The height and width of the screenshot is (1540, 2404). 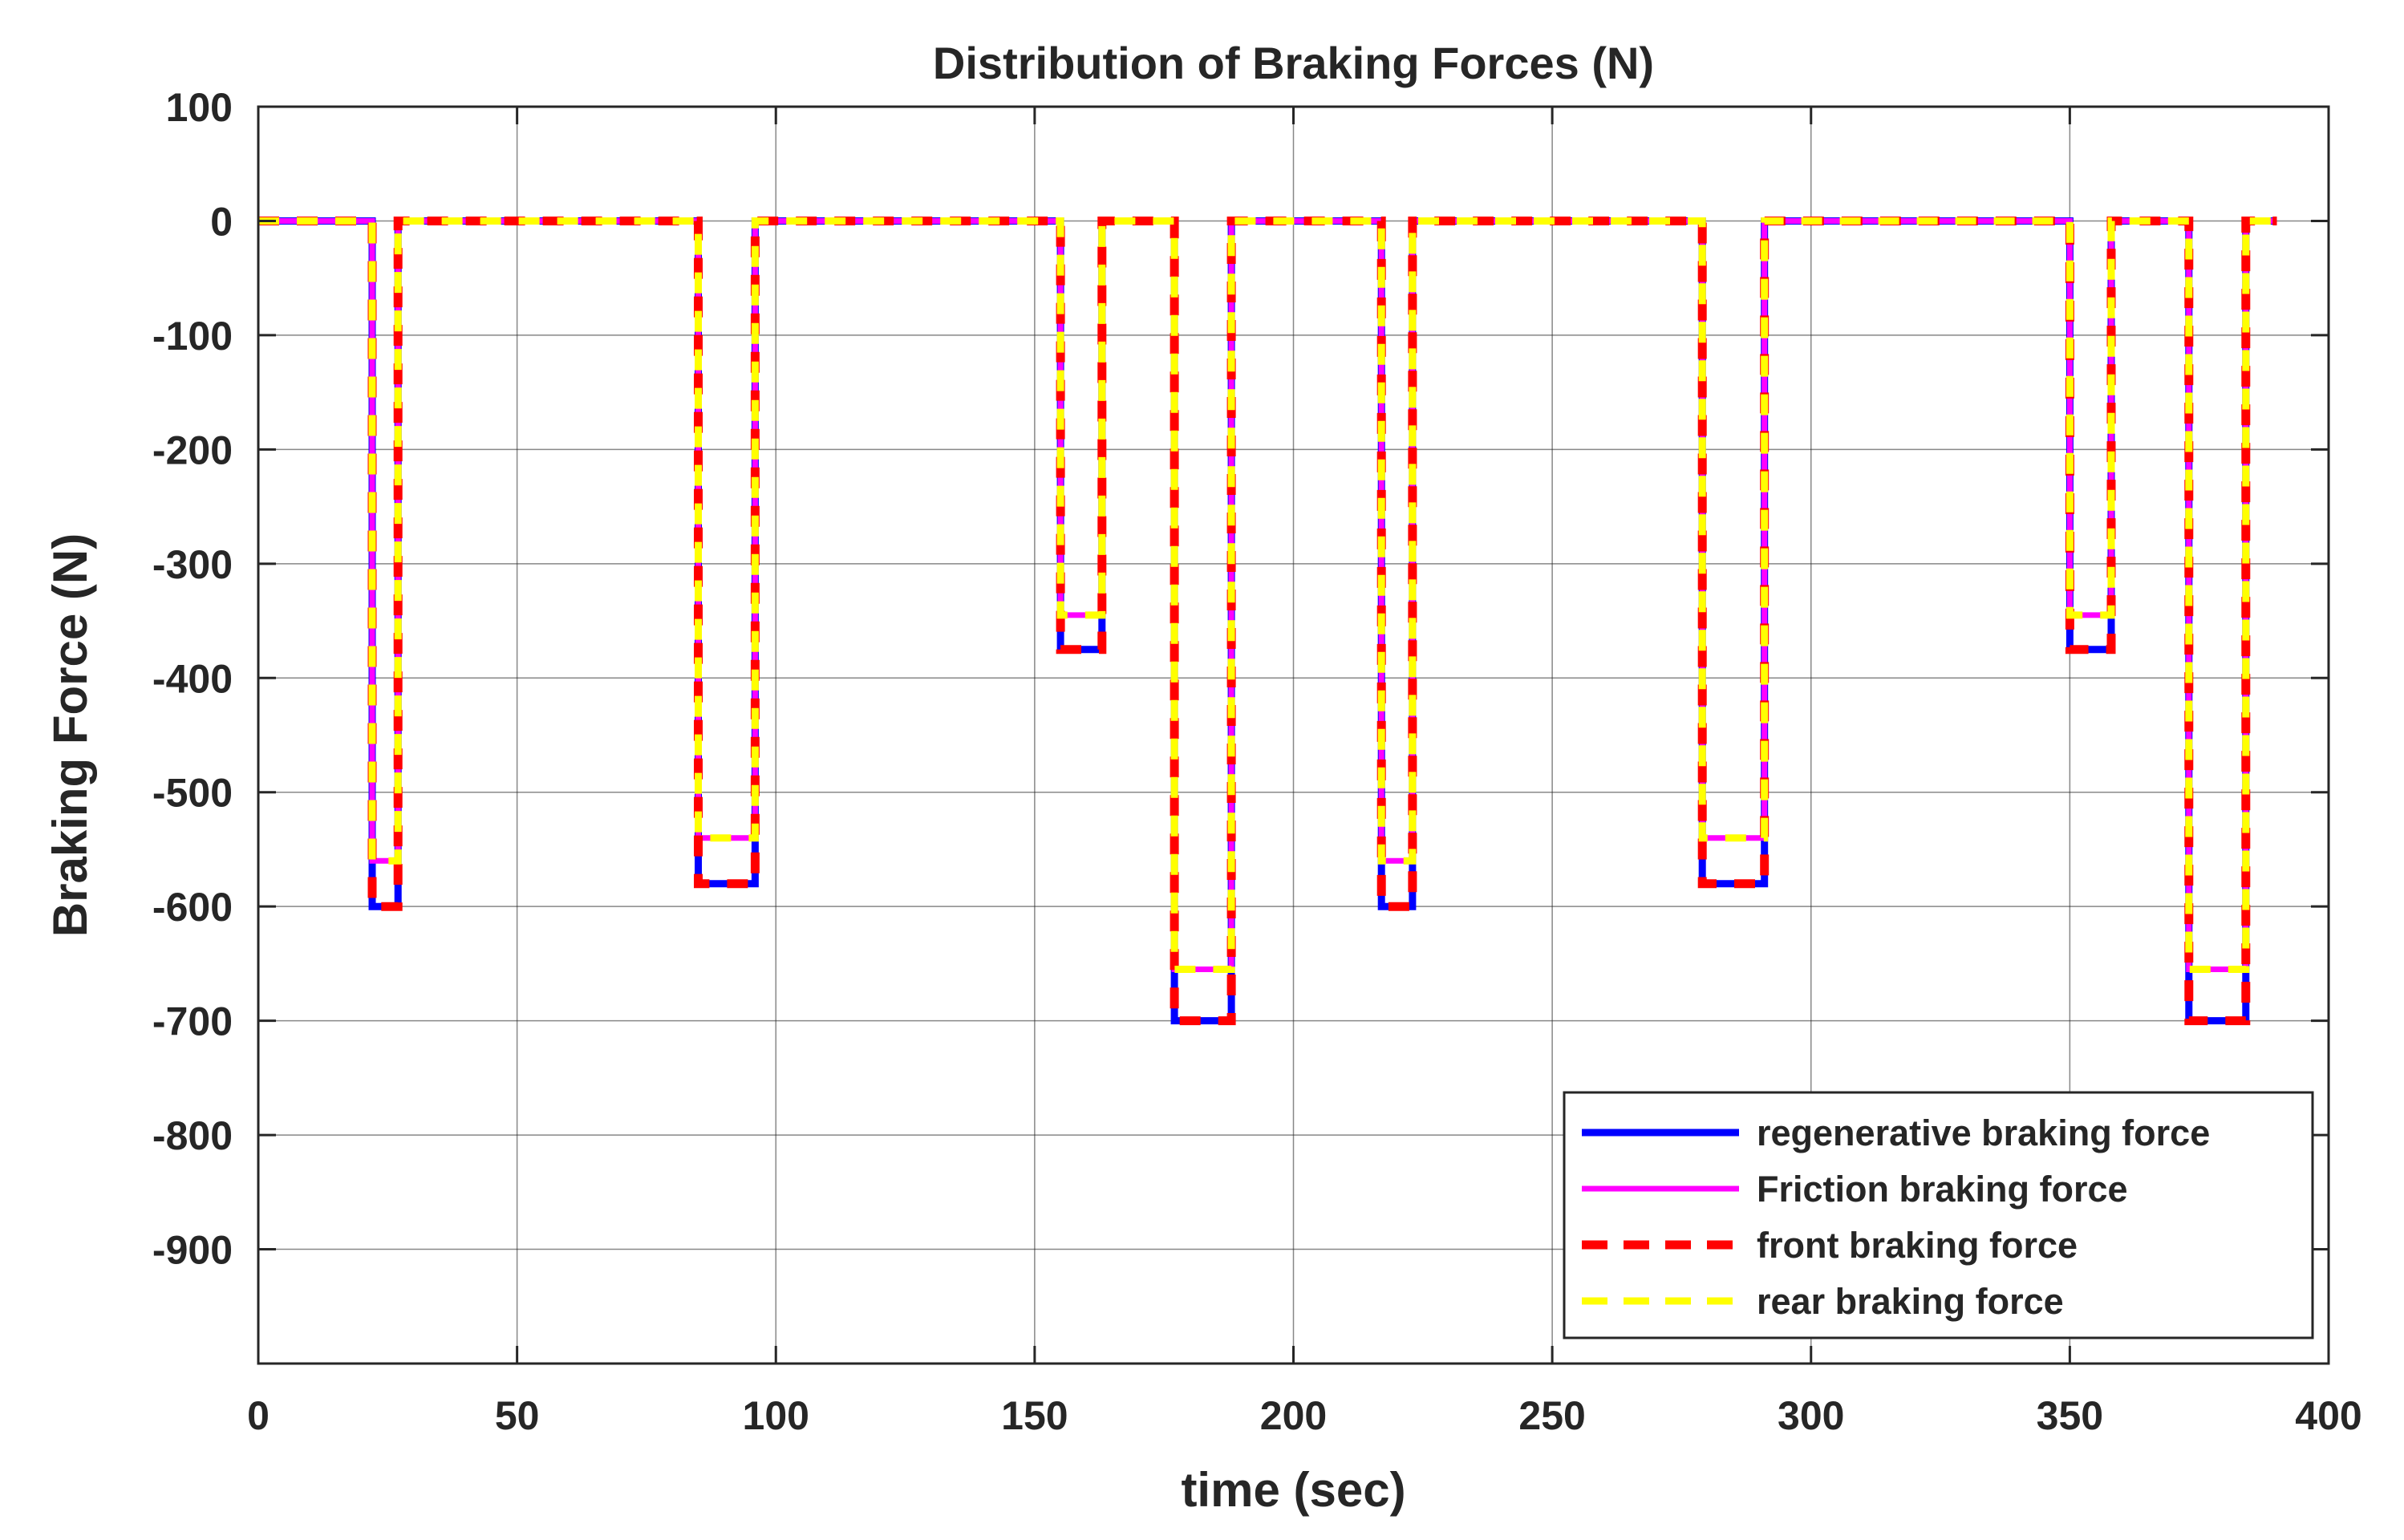 I want to click on y-tick-label: -700, so click(x=192, y=1021).